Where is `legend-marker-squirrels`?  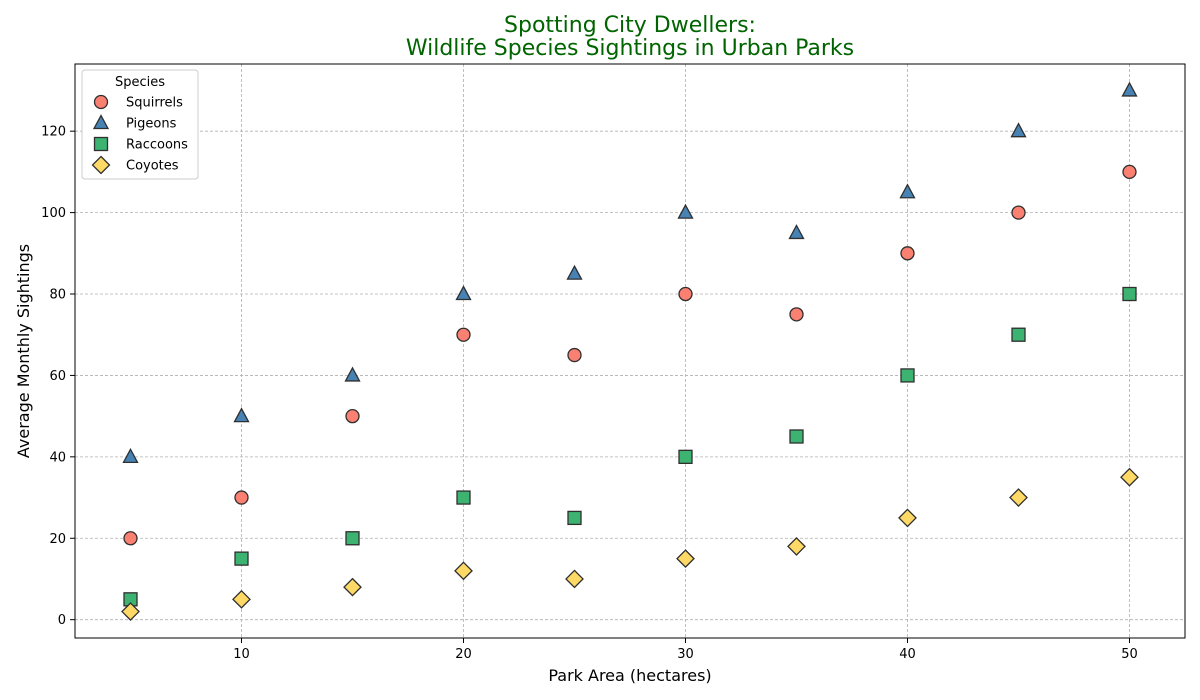 legend-marker-squirrels is located at coordinates (101, 102).